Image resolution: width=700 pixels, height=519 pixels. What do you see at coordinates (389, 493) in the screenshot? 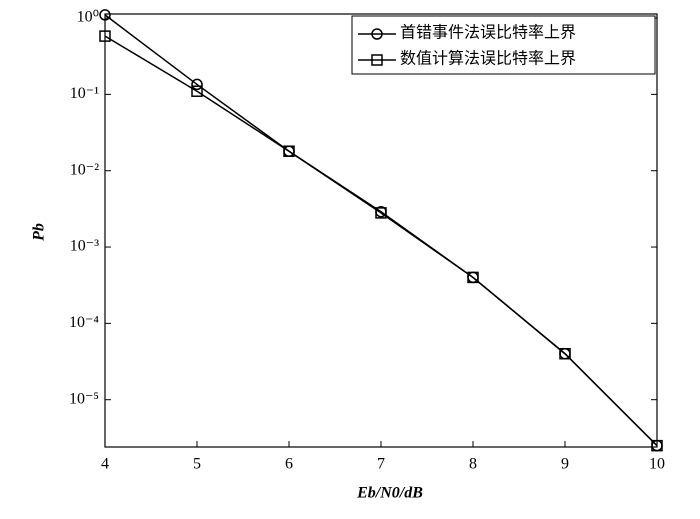
I see `x-axis-label: Eb/N0/dB` at bounding box center [389, 493].